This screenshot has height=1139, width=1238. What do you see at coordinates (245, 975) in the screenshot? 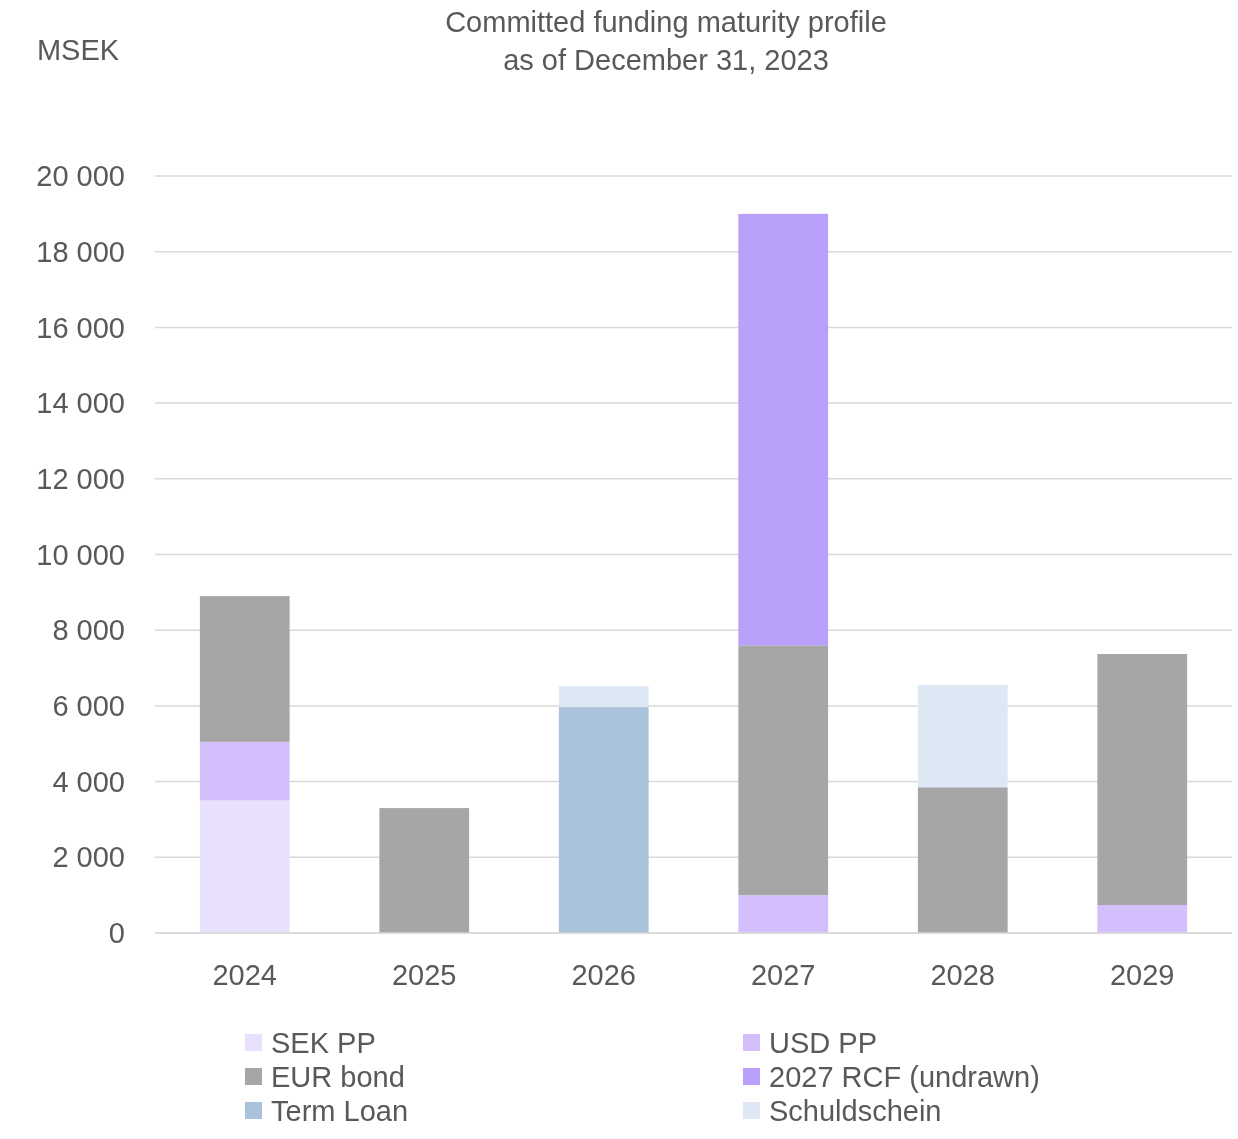
I see `x-tick-label: 2024` at bounding box center [245, 975].